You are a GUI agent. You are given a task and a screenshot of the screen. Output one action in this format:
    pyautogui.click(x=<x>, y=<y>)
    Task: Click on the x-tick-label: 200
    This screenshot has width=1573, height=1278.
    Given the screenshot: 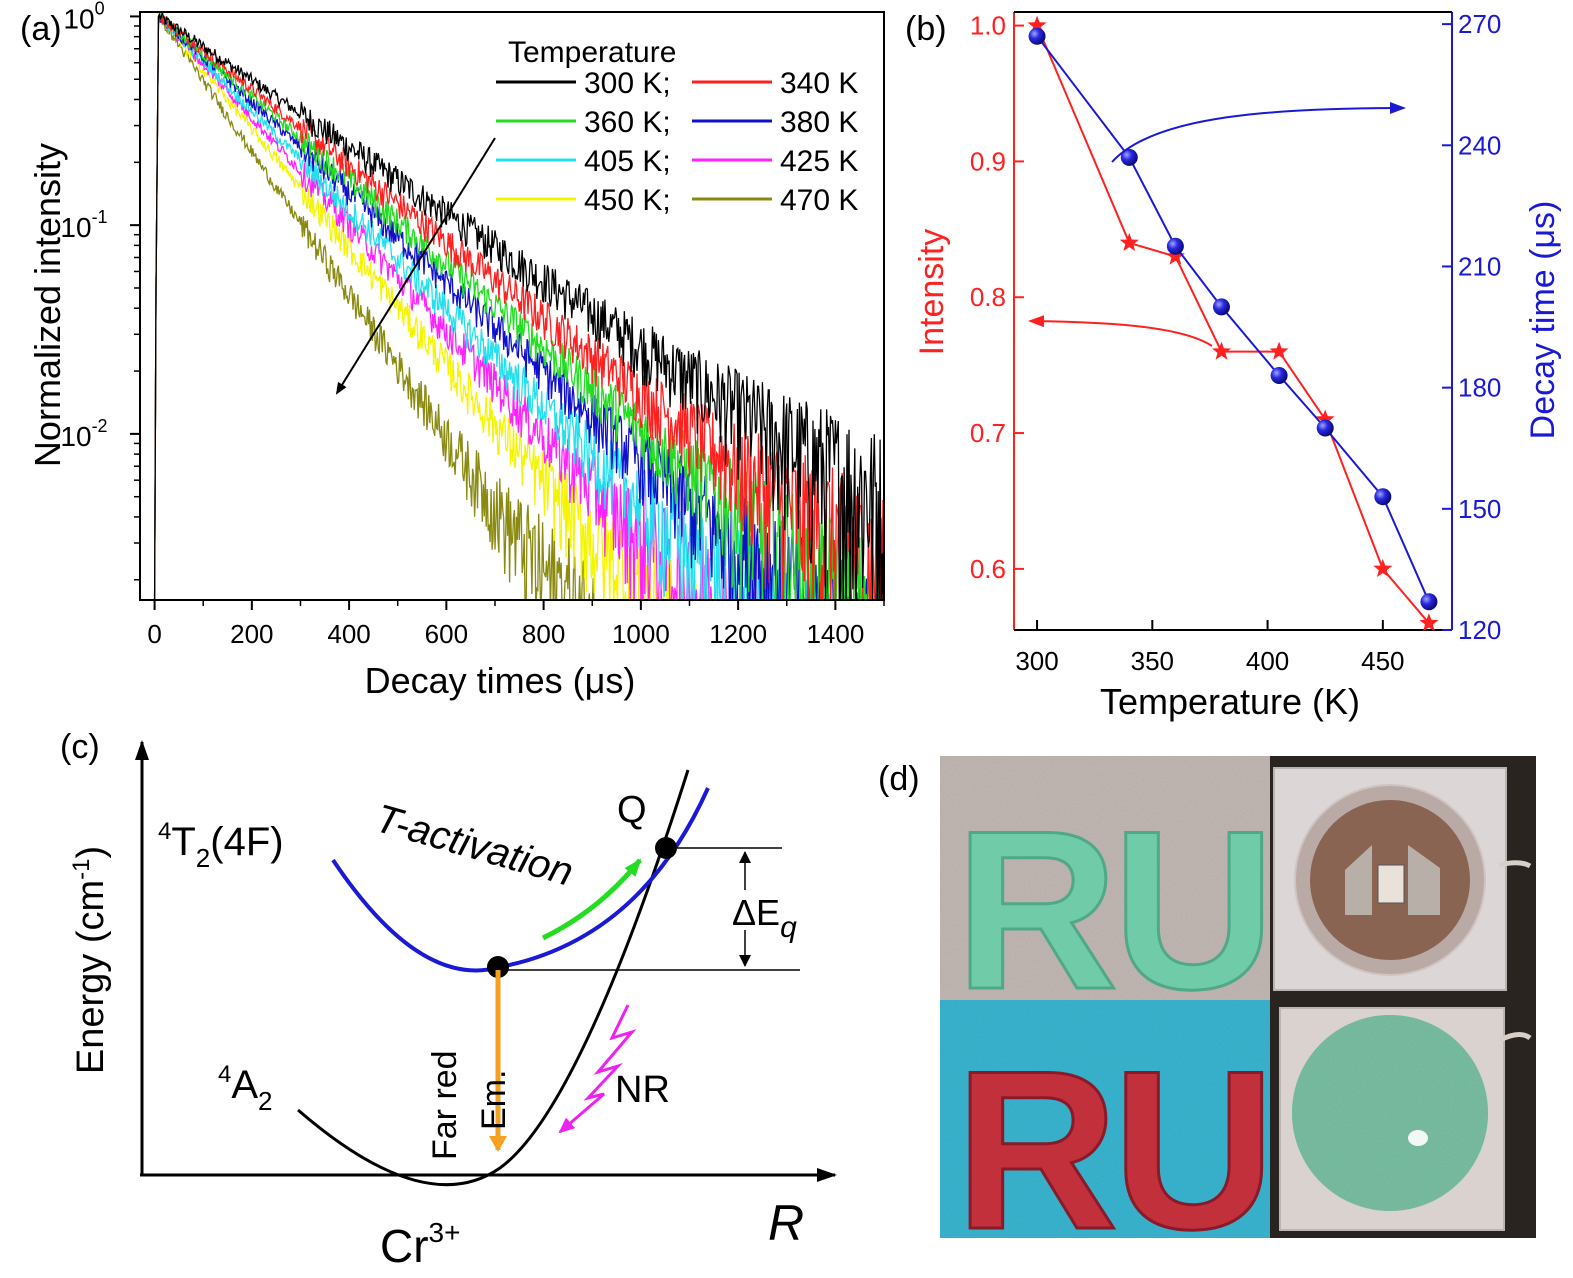 What is the action you would take?
    pyautogui.click(x=251, y=634)
    